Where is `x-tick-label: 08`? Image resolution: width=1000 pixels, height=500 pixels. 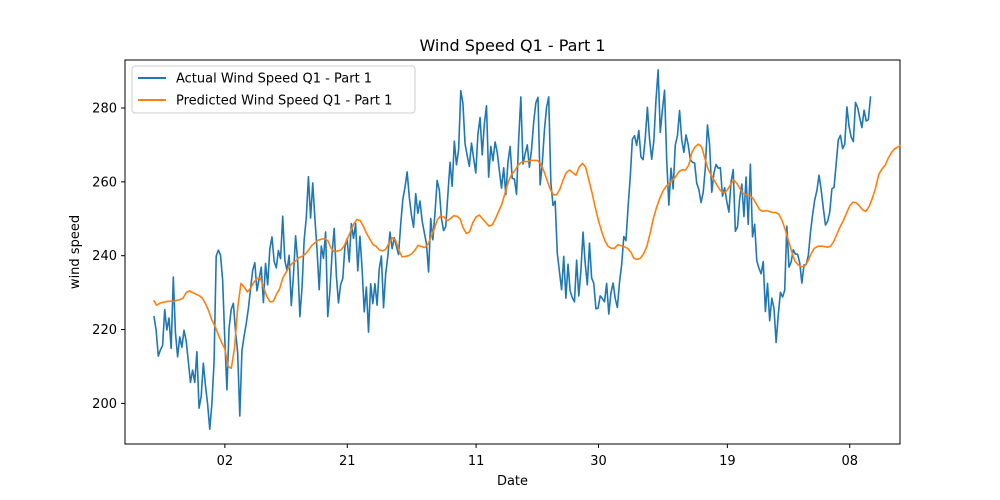
x-tick-label: 08 is located at coordinates (849, 461).